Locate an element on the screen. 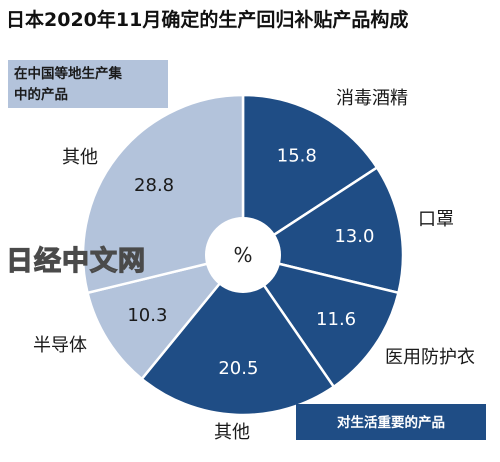 The image size is (500, 462). donut-hole is located at coordinates (243, 255).